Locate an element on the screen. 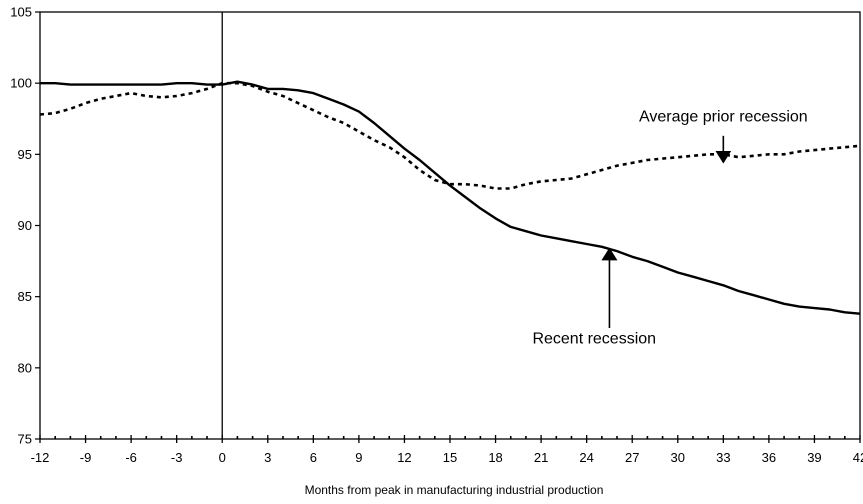 The width and height of the screenshot is (863, 504). x-tick-label: 6 is located at coordinates (313, 457).